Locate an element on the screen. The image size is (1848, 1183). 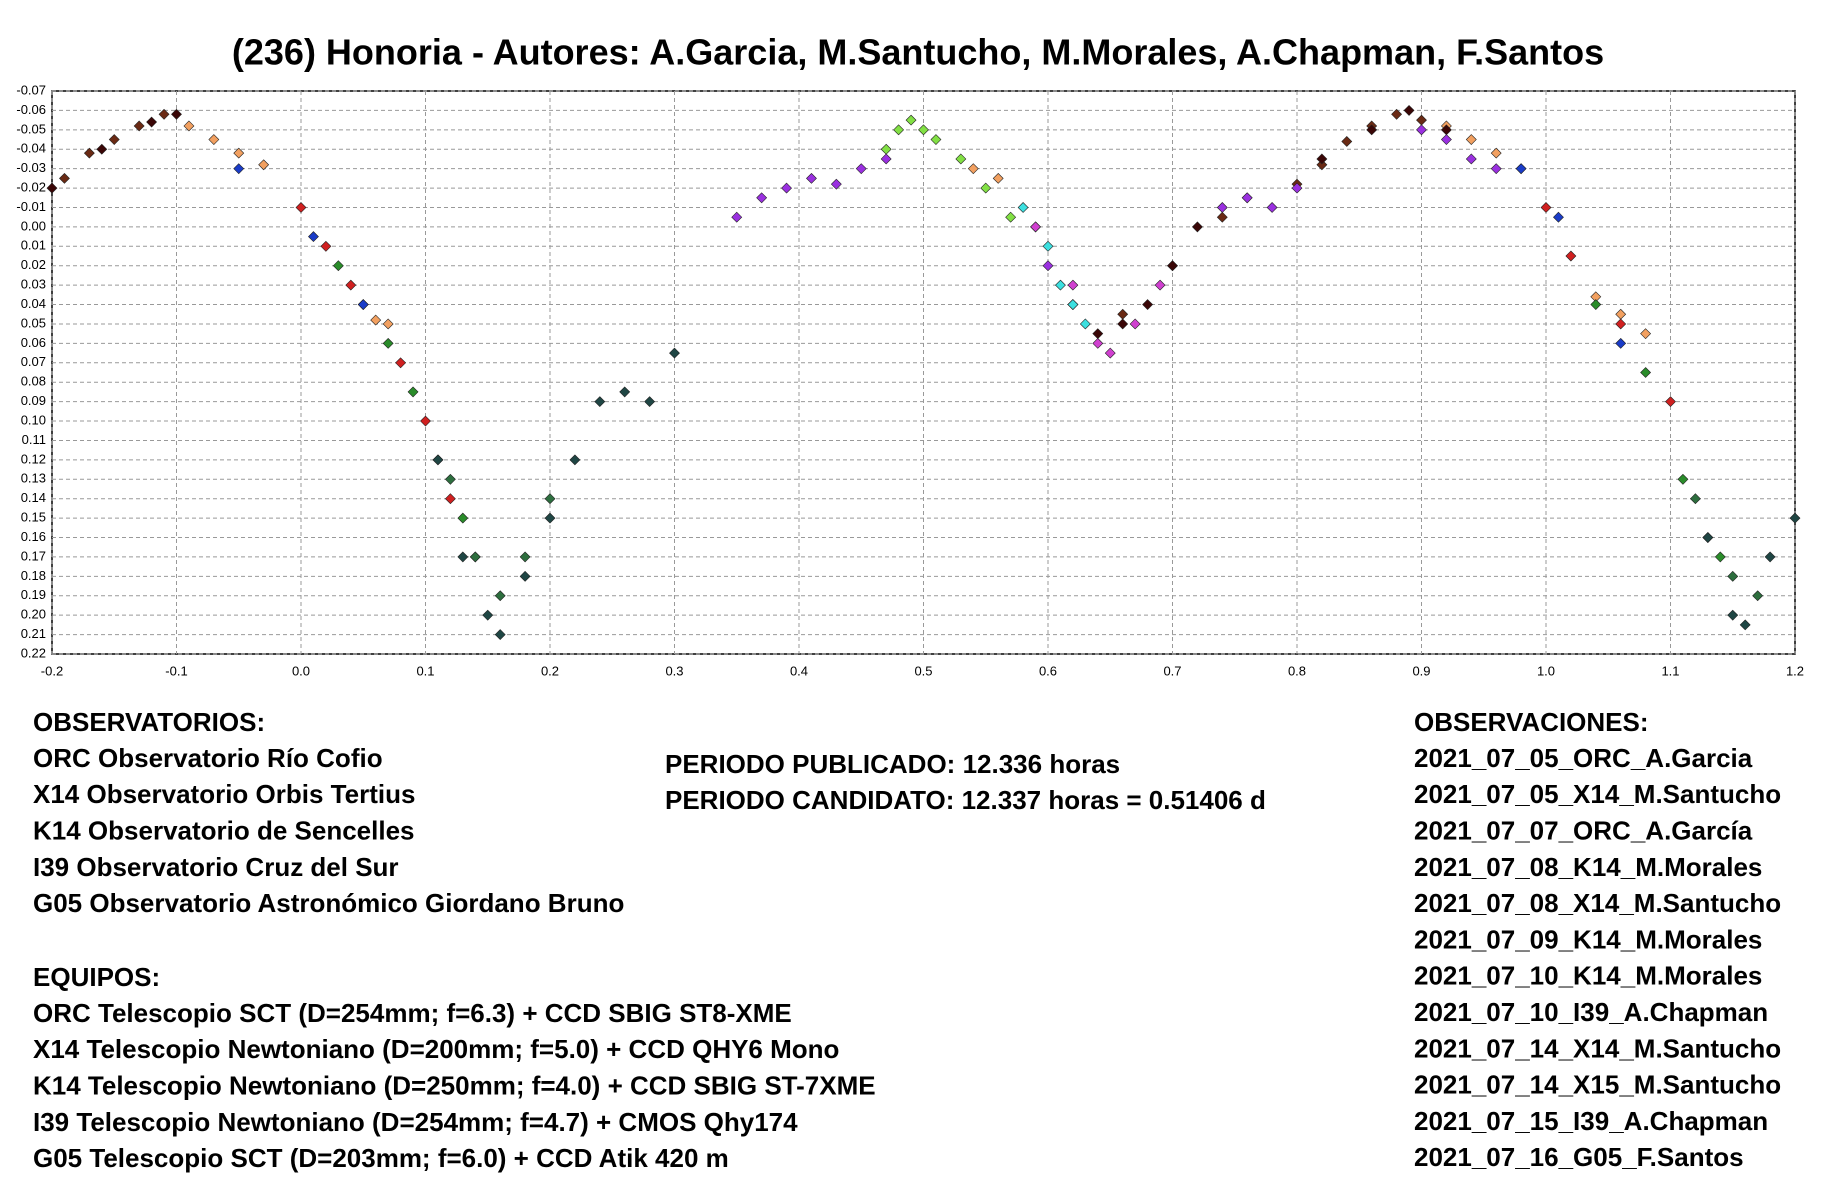
observation: 2021_07_16_G05_F.Santos is located at coordinates (1579, 1157).